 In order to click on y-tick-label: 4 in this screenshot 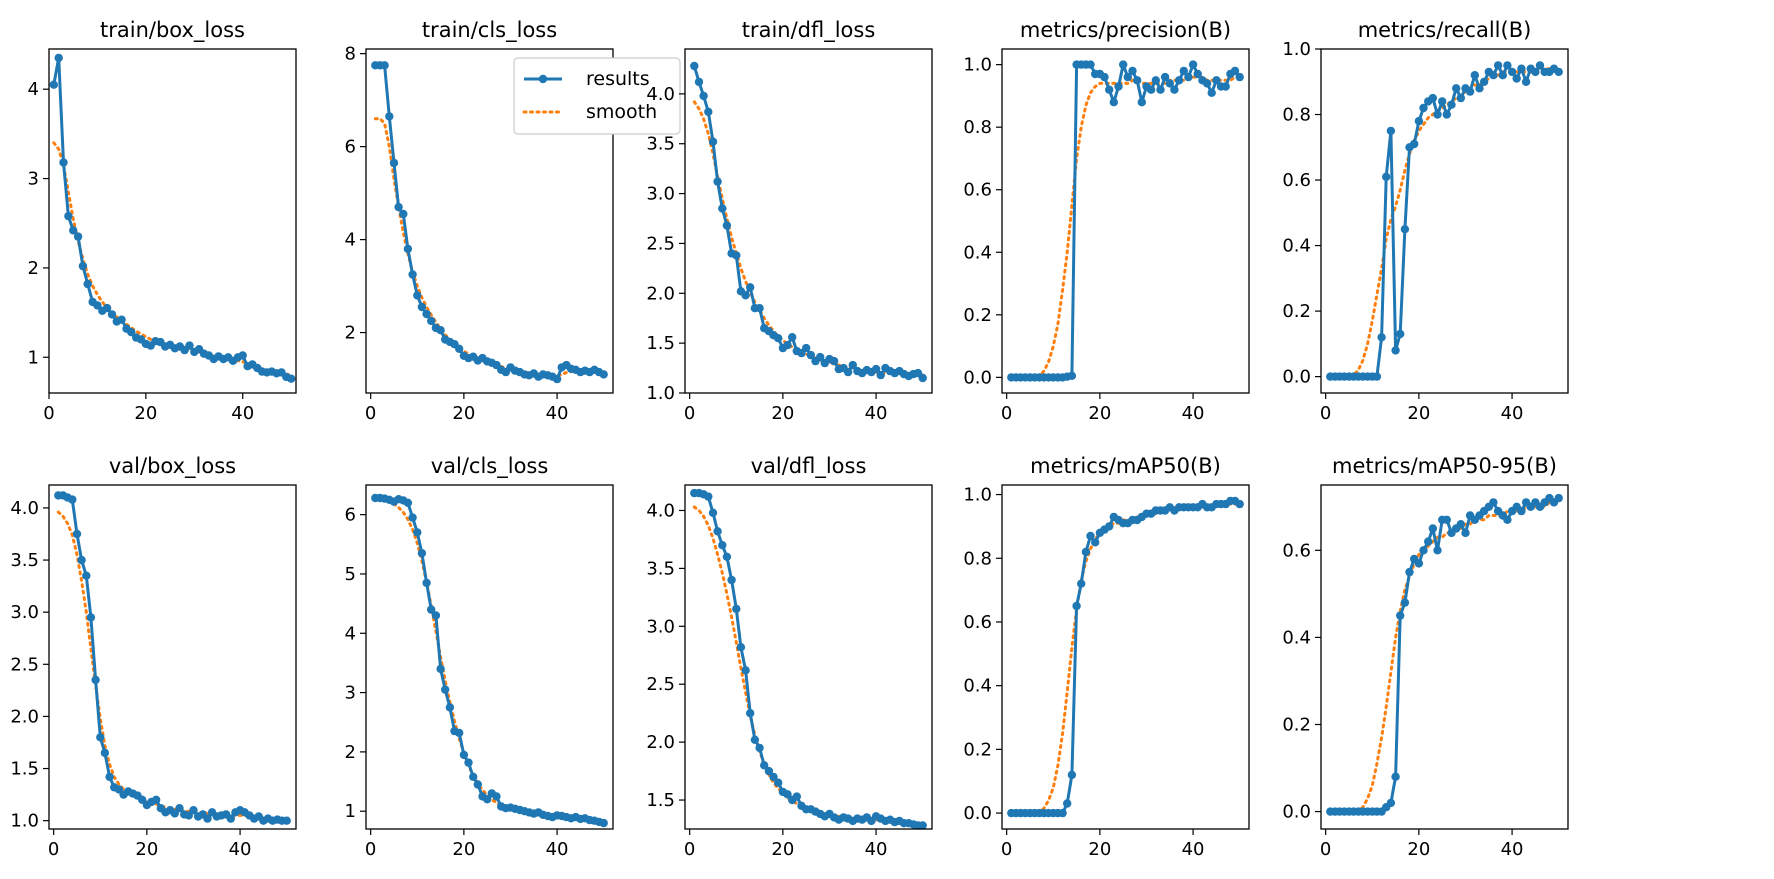, I will do `click(350, 240)`.